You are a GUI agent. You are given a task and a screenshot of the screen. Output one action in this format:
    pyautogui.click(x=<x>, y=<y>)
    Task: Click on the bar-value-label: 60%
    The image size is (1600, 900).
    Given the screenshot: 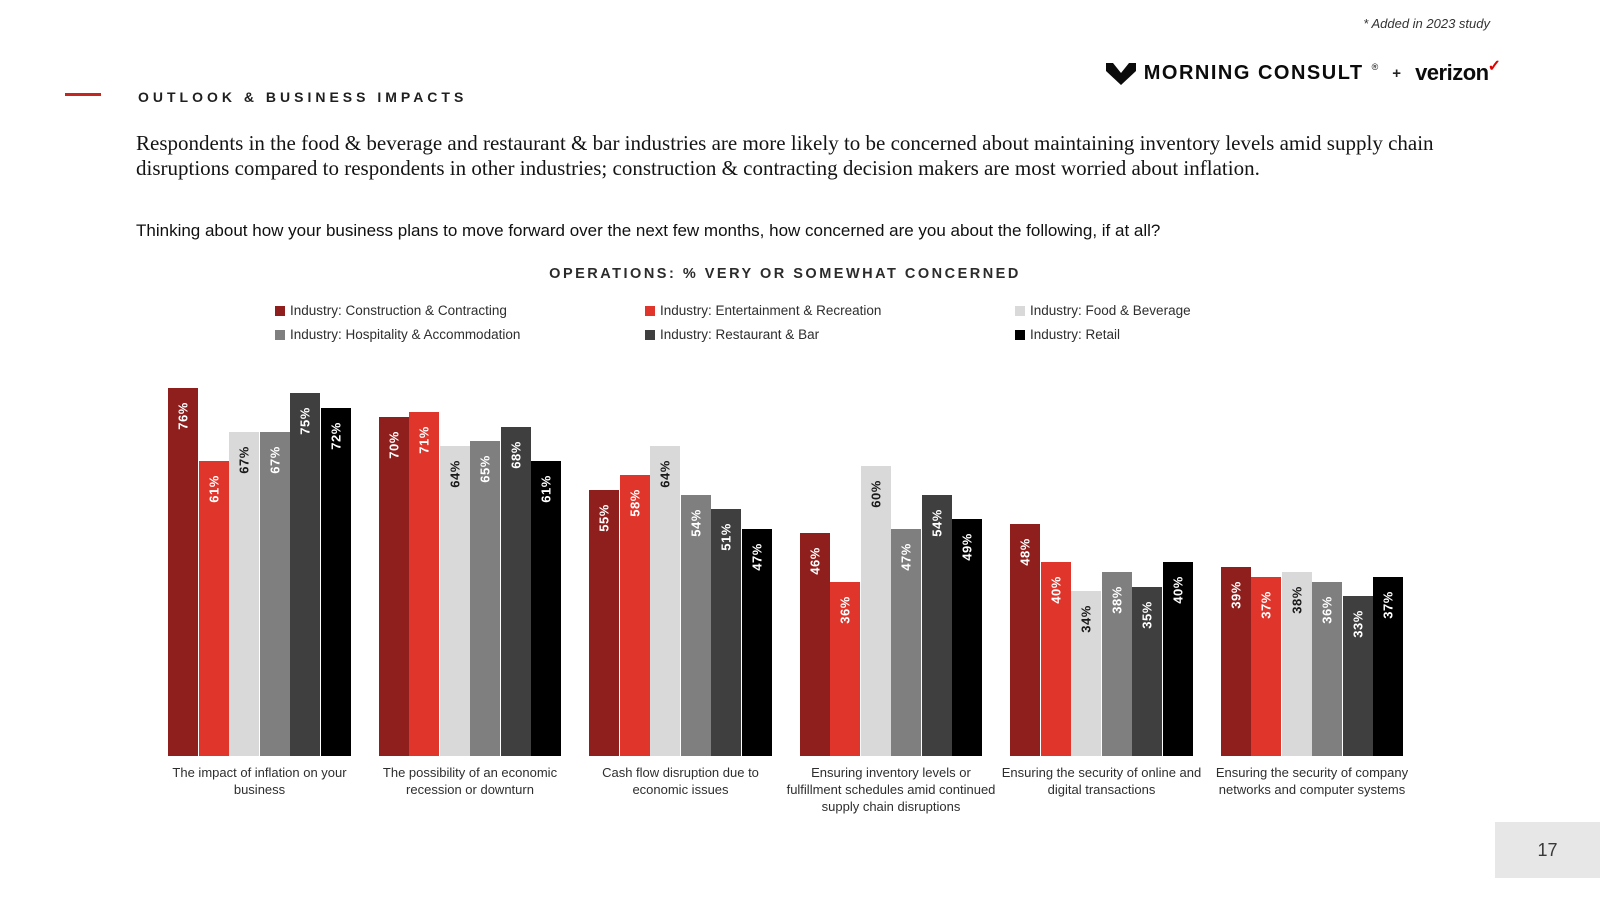 What is the action you would take?
    pyautogui.click(x=875, y=494)
    